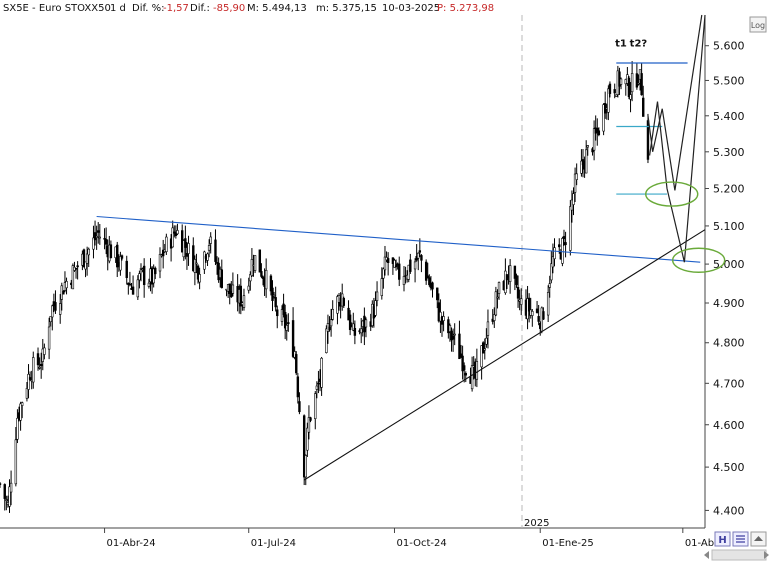  I want to click on y-tick-label: 5.100, so click(729, 226).